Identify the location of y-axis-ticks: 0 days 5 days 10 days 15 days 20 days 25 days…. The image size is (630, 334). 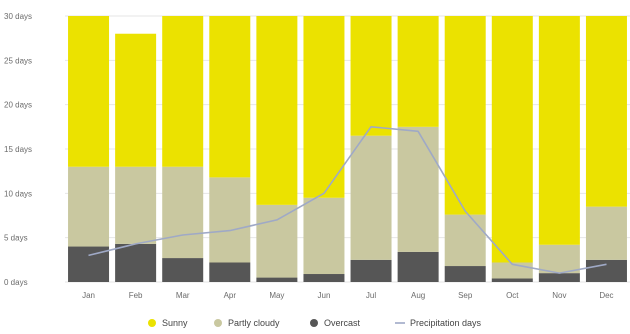
(18, 149).